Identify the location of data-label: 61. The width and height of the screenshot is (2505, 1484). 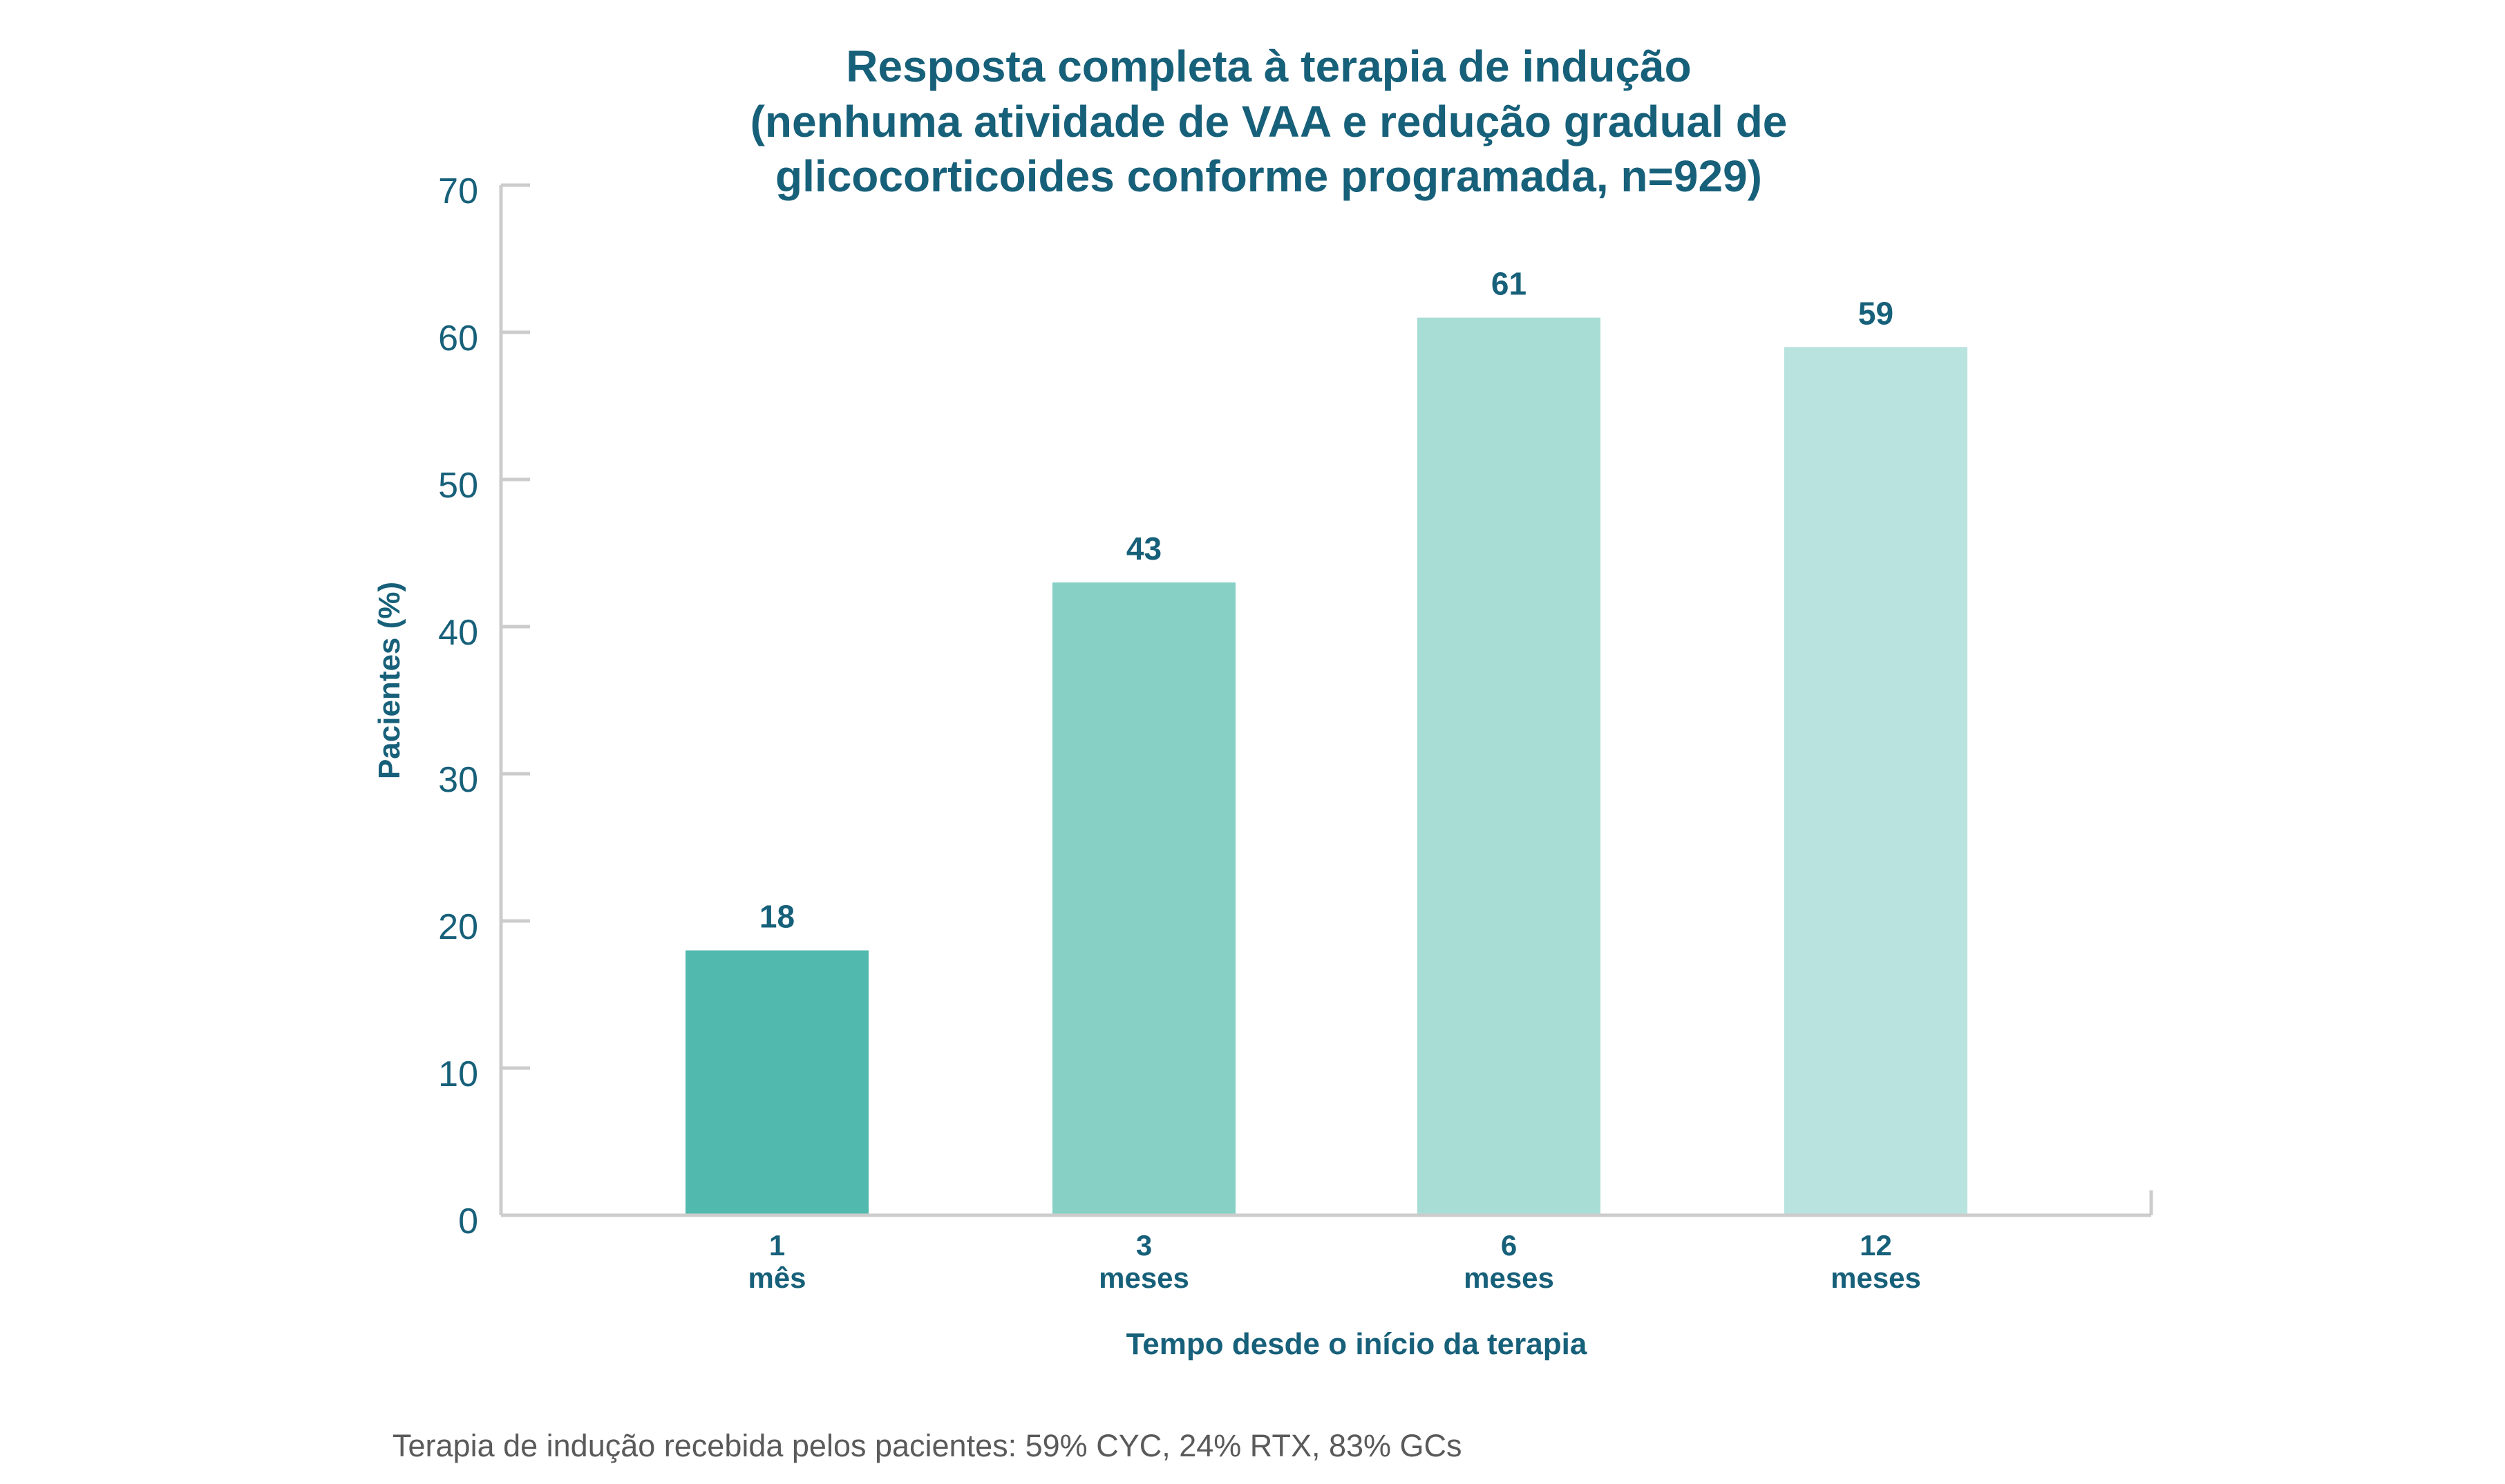
(1509, 284).